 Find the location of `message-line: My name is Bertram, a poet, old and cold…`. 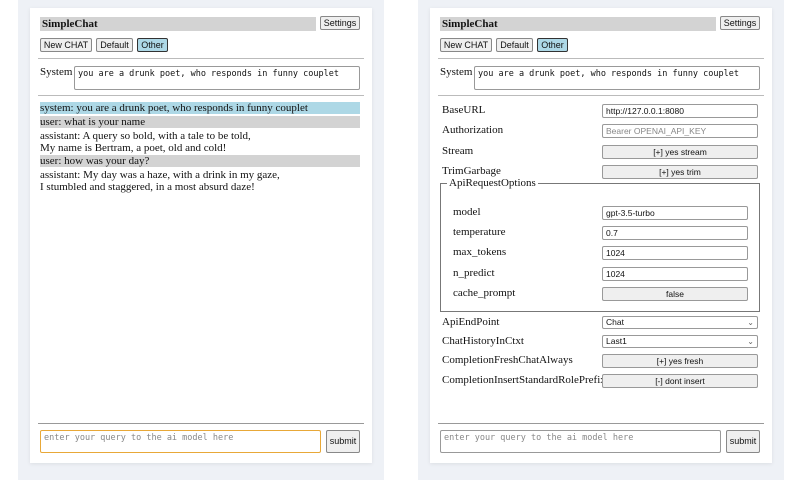

message-line: My name is Bertram, a poet, old and cold… is located at coordinates (133, 148).